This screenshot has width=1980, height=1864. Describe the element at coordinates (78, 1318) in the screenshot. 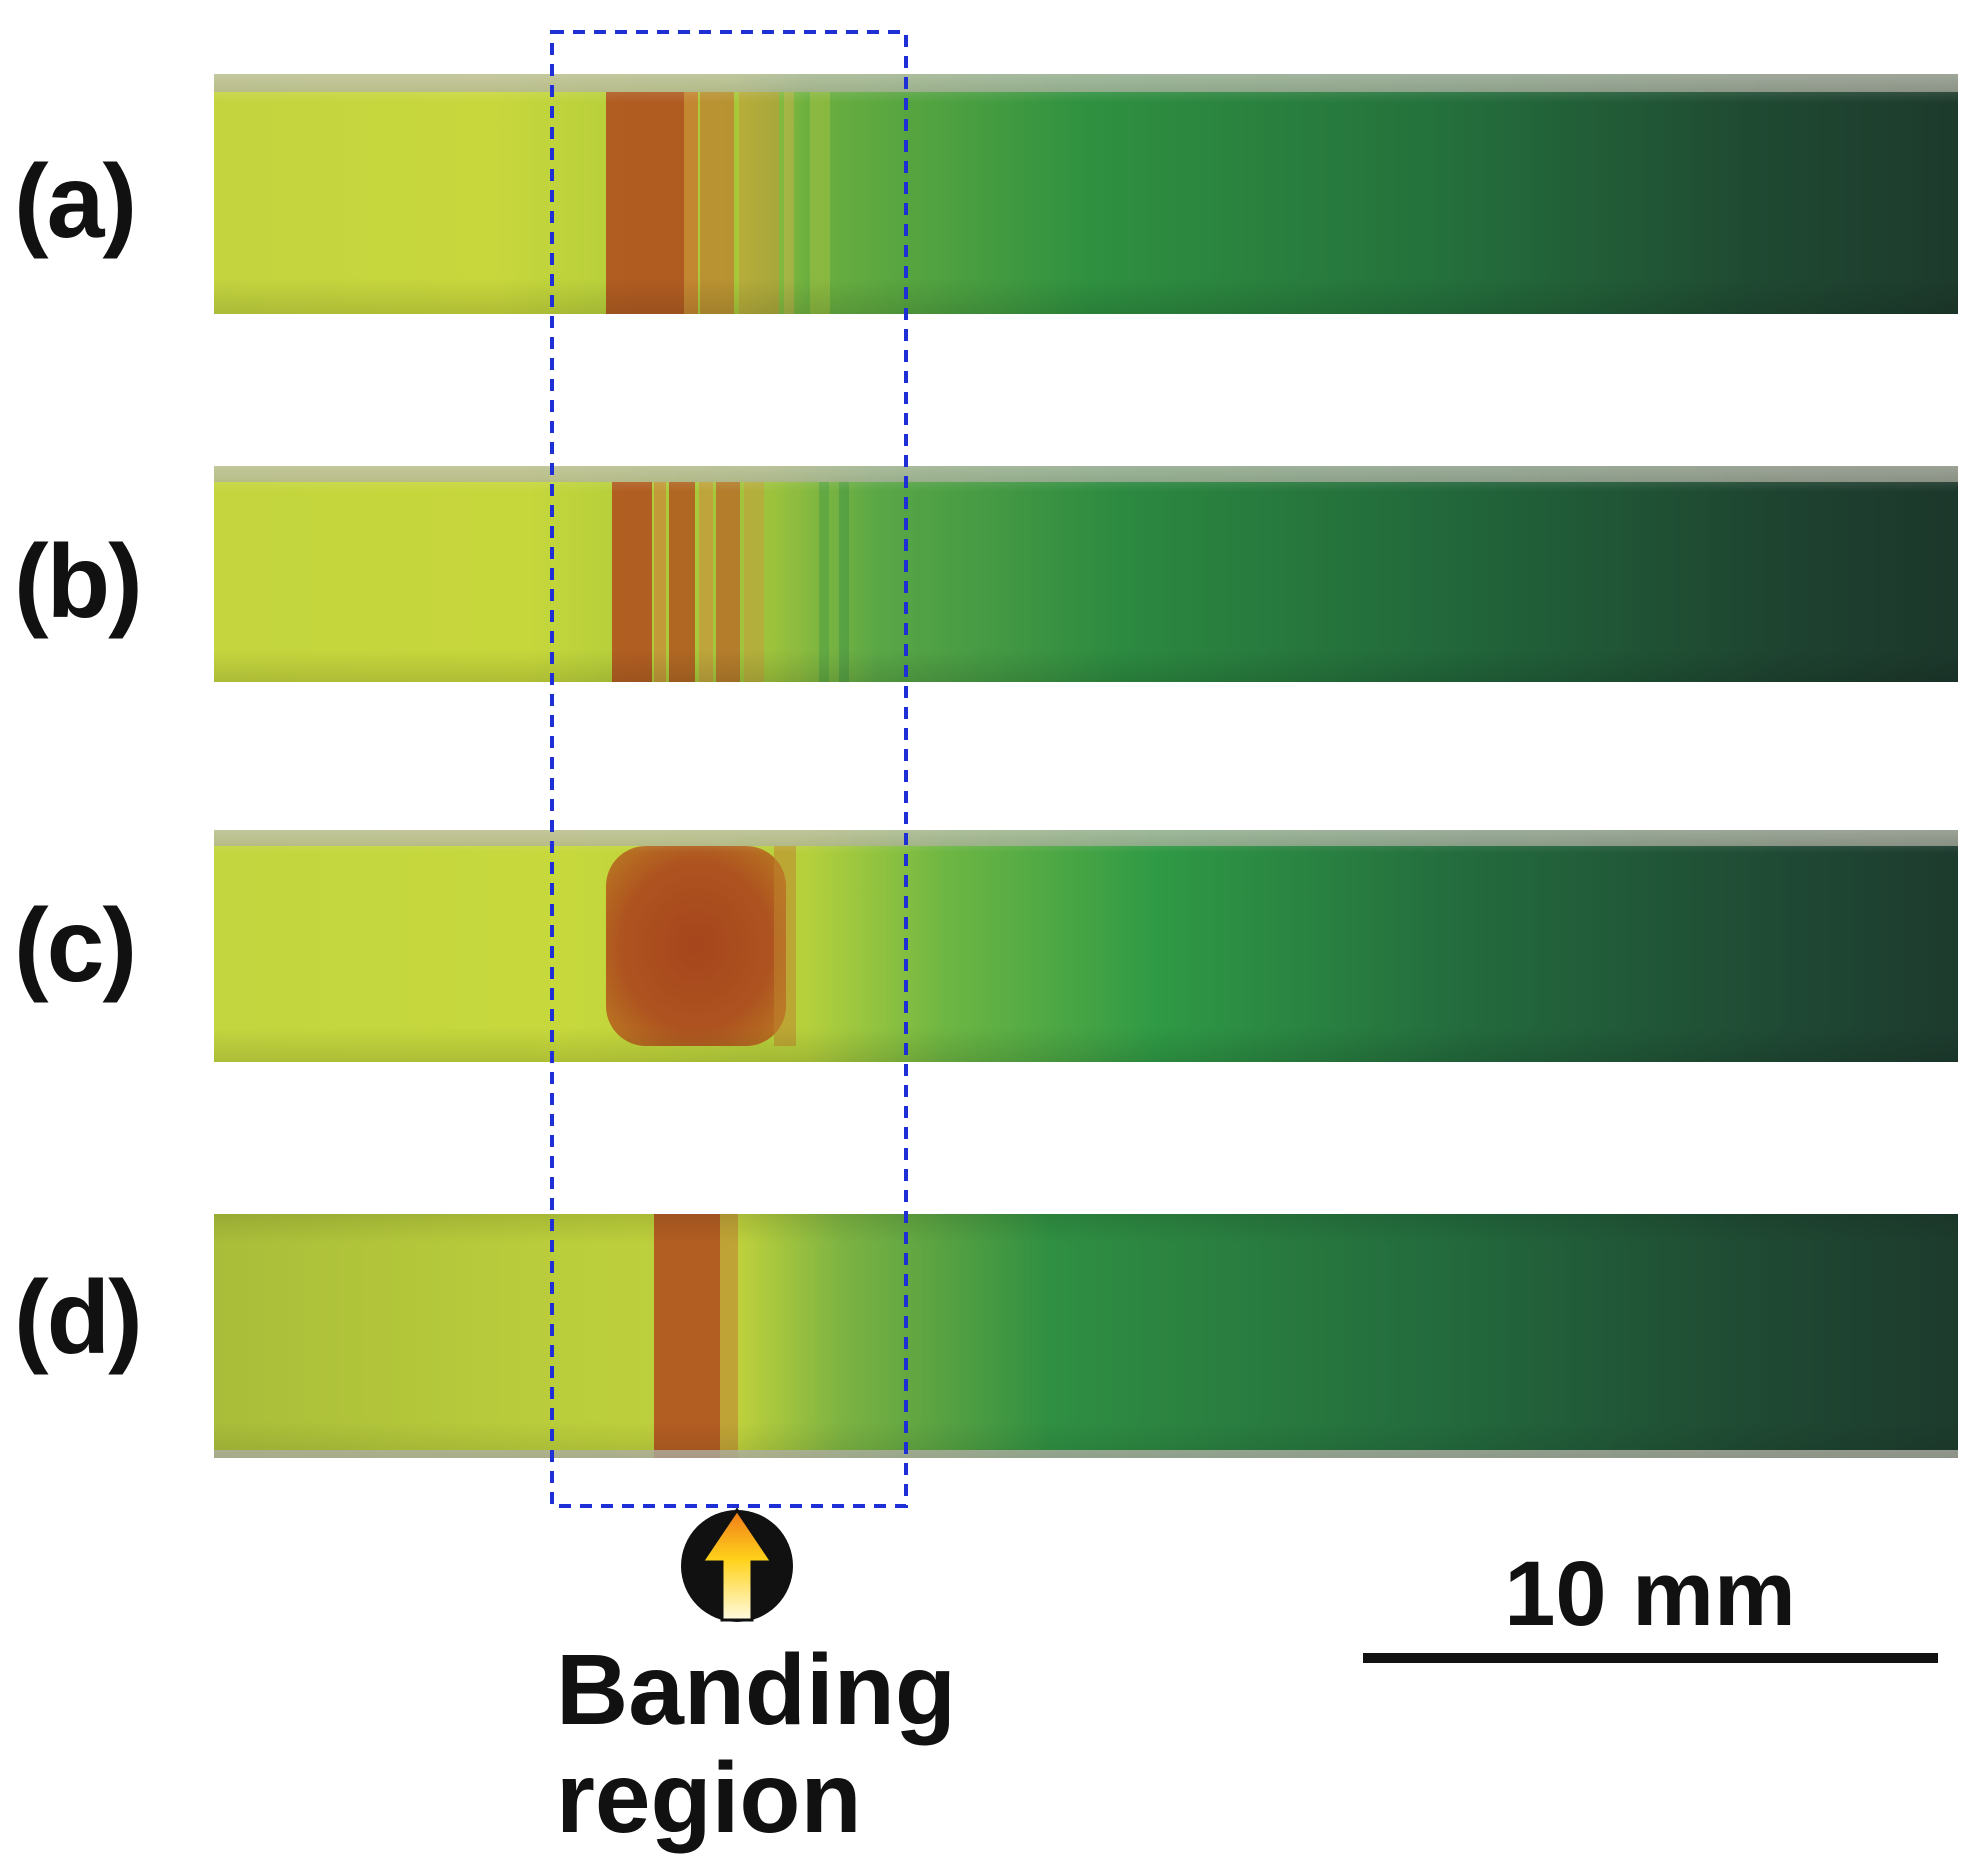

I see `panel-label-d: (d)` at that location.